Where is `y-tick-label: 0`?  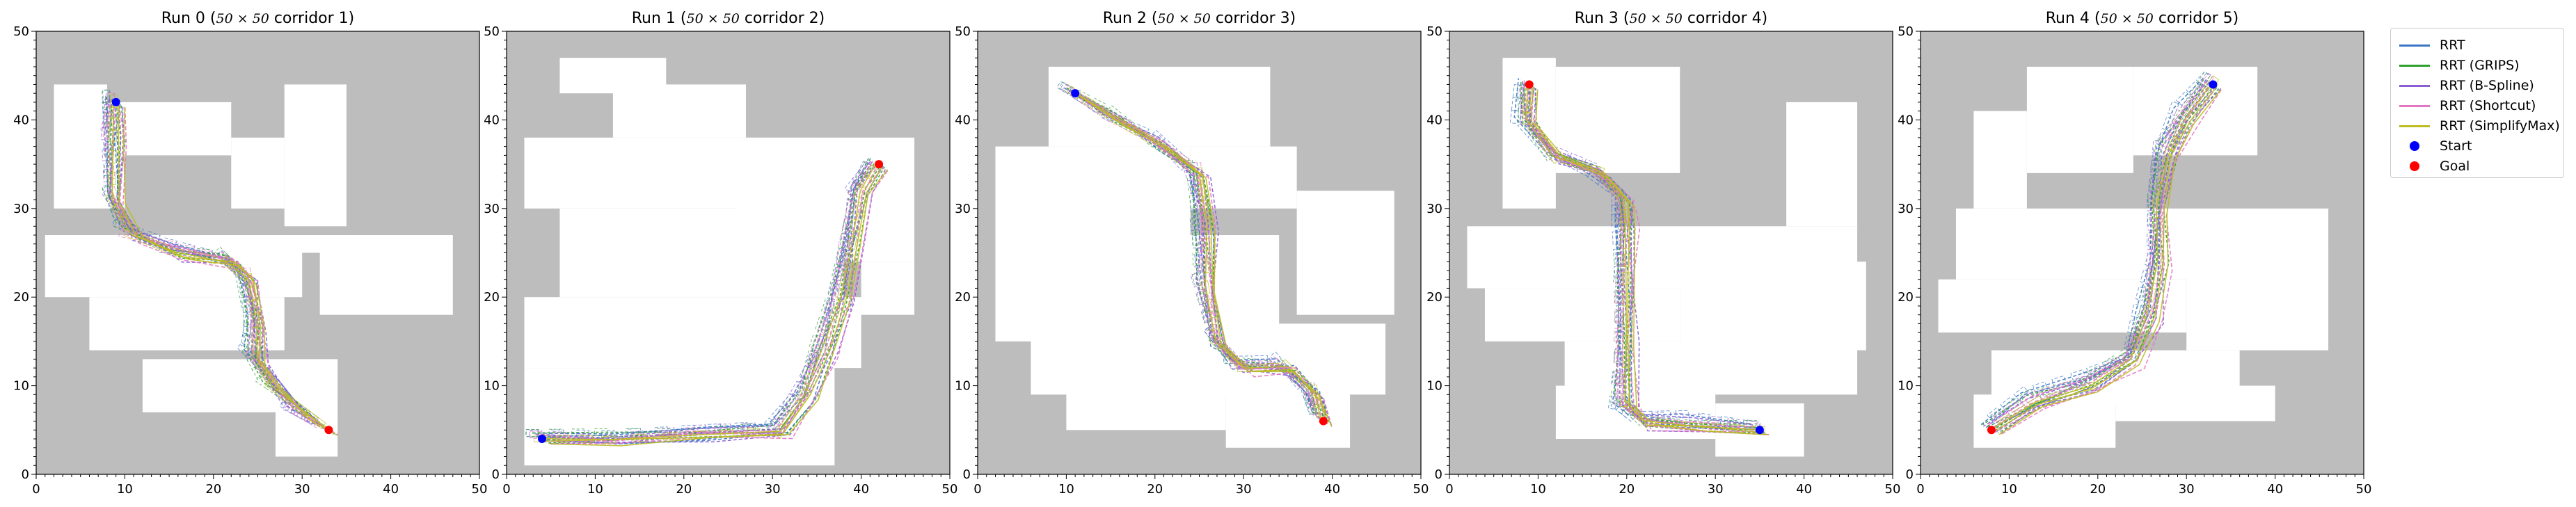
y-tick-label: 0 is located at coordinates (496, 475).